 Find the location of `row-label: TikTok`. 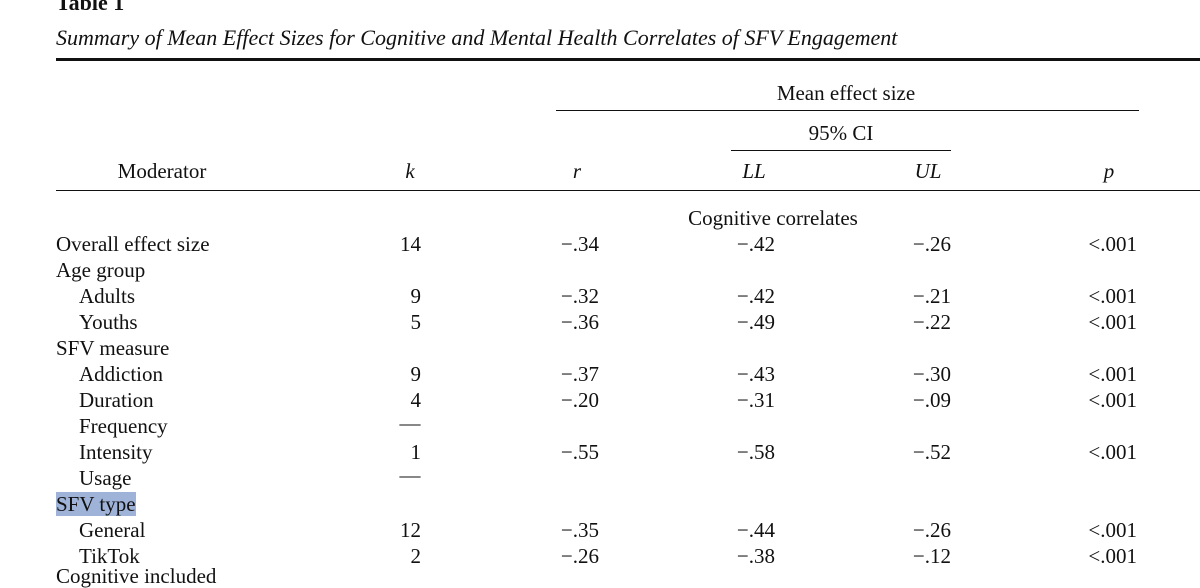

row-label: TikTok is located at coordinates (109, 556).